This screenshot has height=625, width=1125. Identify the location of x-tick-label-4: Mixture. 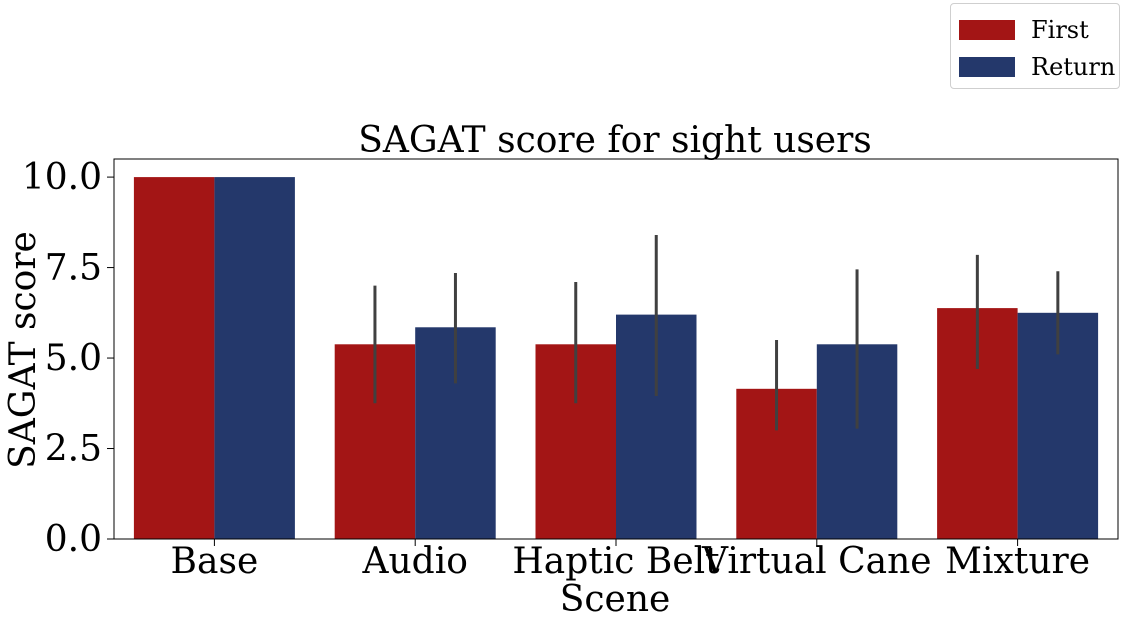
(1017, 561).